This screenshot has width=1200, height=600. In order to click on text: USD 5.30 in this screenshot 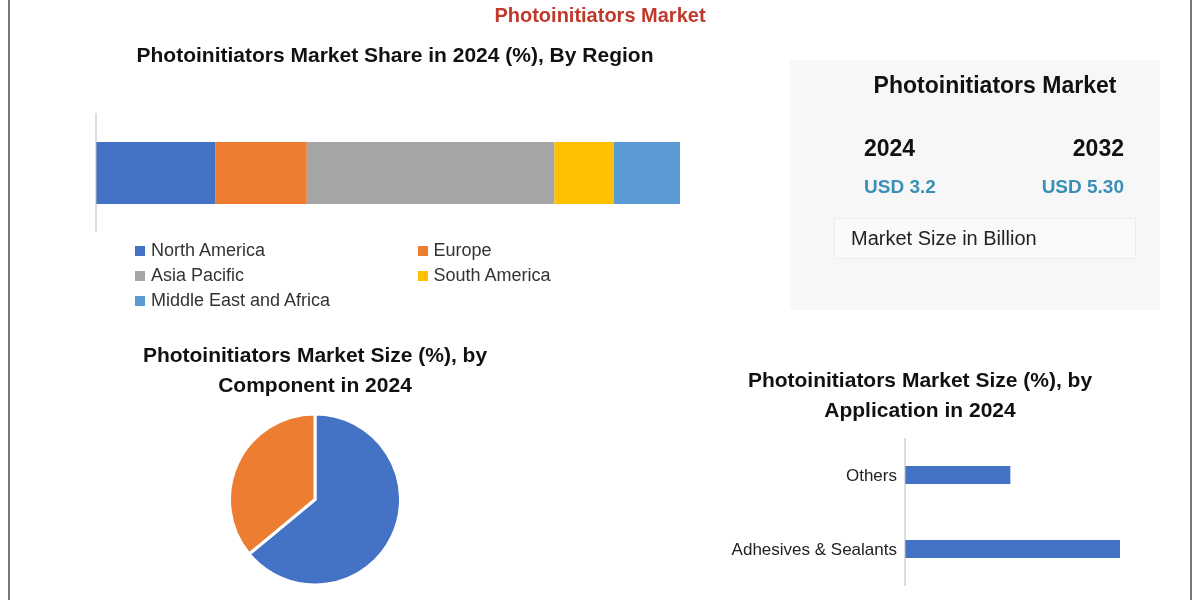, I will do `click(1082, 187)`.